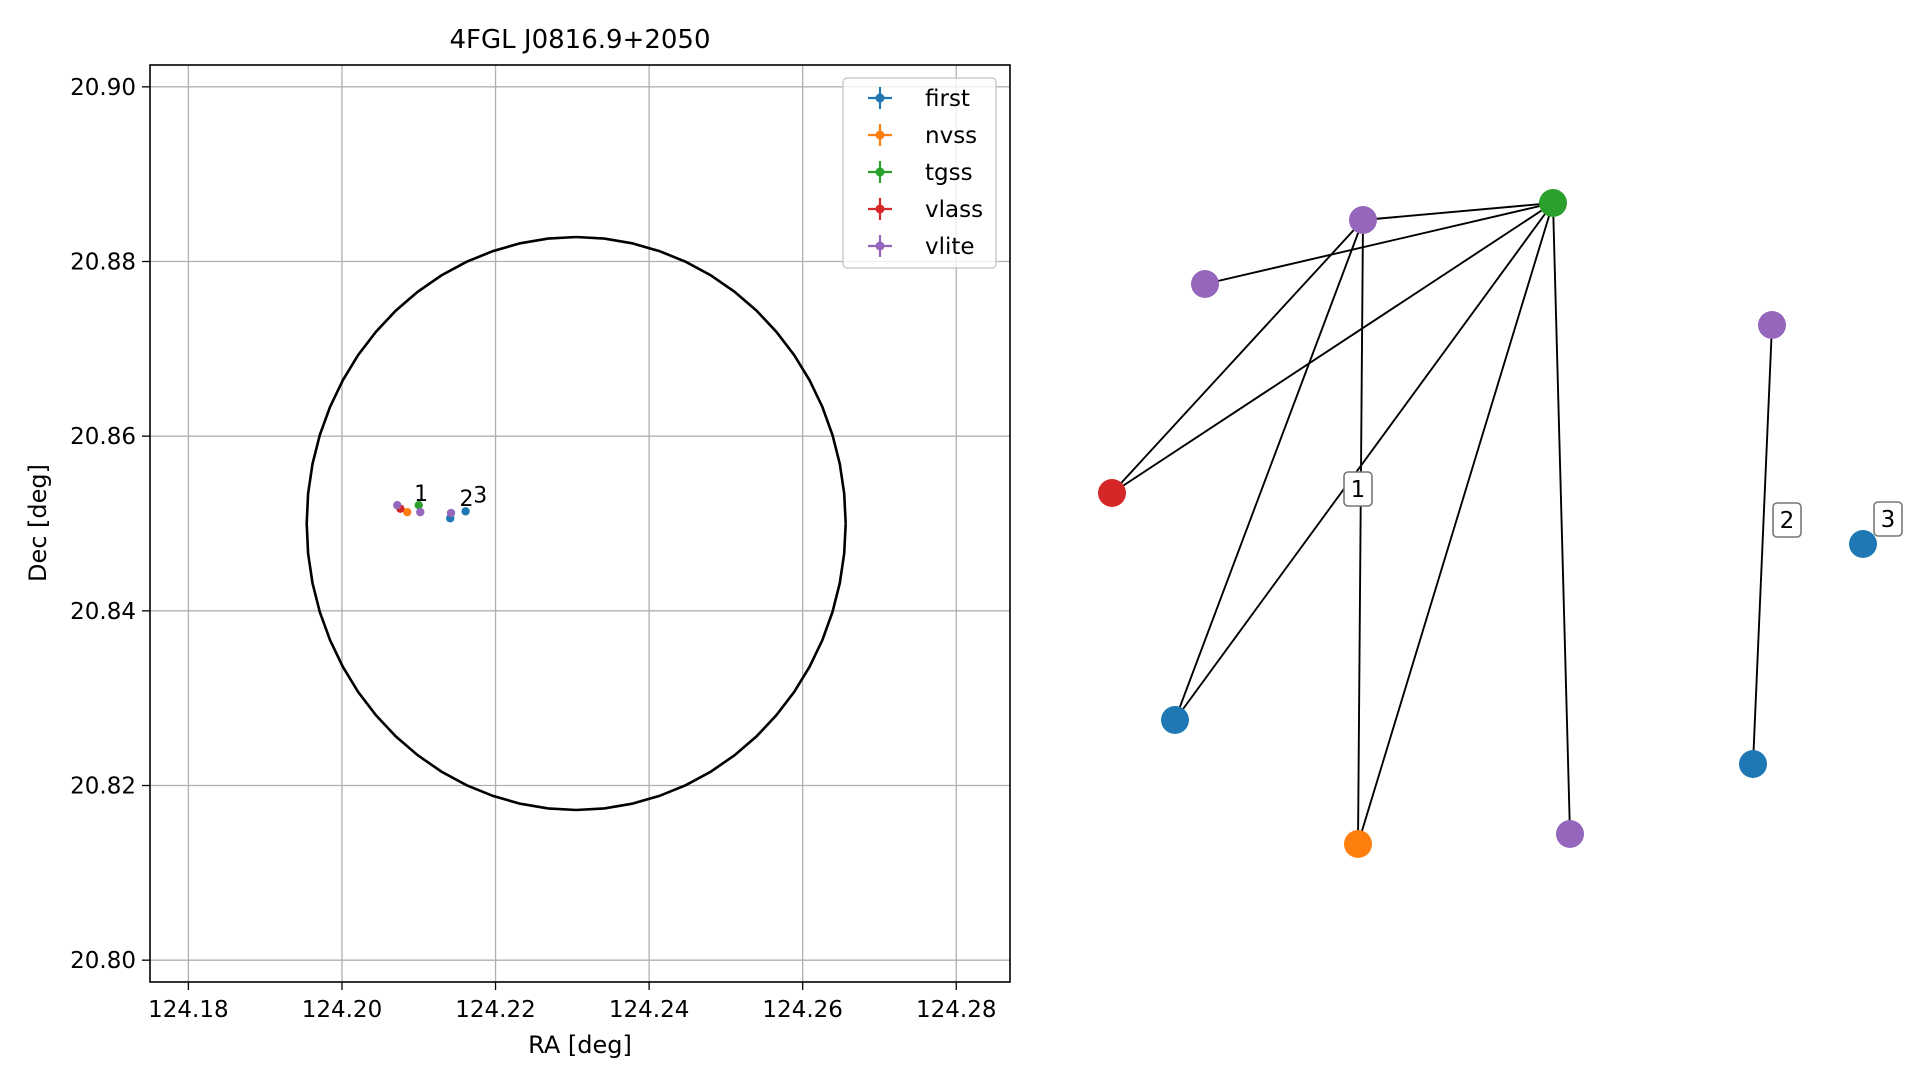 The image size is (1919, 1080). I want to click on x-tick-label: 124.28, so click(956, 1010).